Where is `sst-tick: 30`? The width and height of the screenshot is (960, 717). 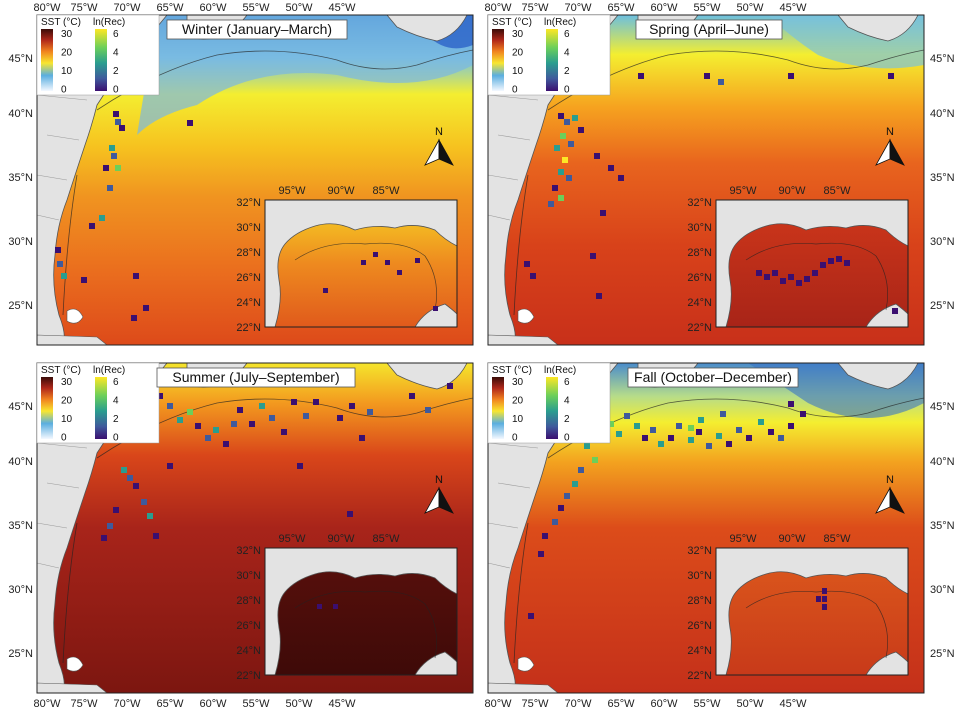 sst-tick: 30 is located at coordinates (518, 382).